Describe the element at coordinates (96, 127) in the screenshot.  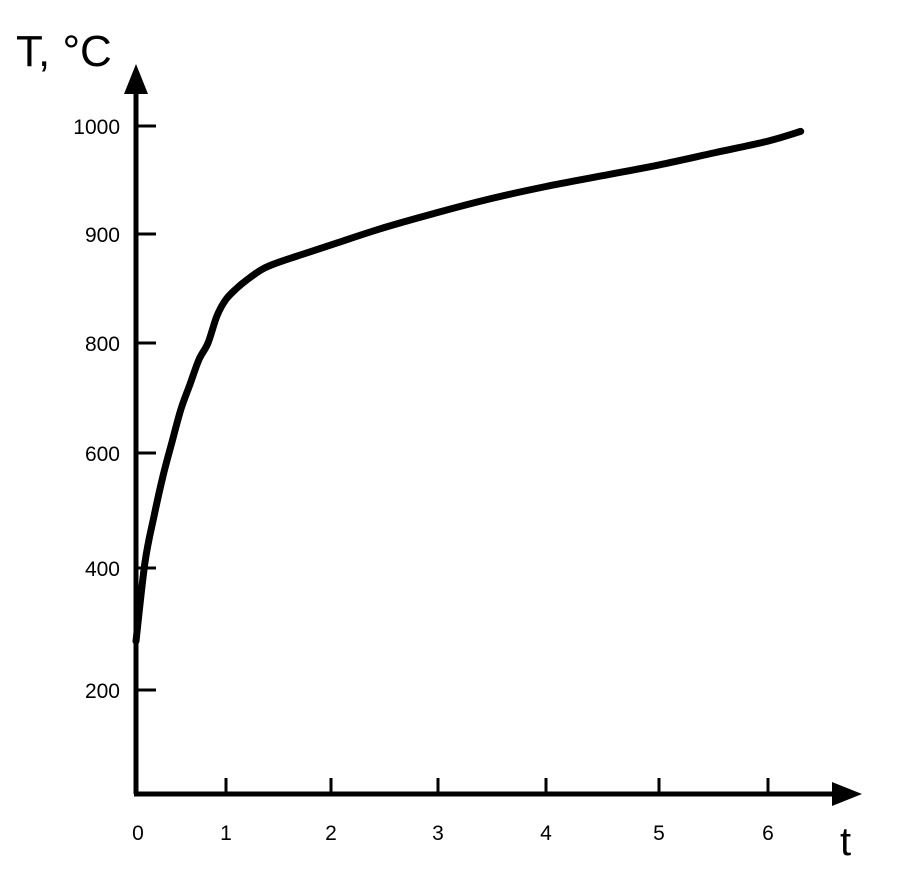
I see `y-tick-label: 1000` at that location.